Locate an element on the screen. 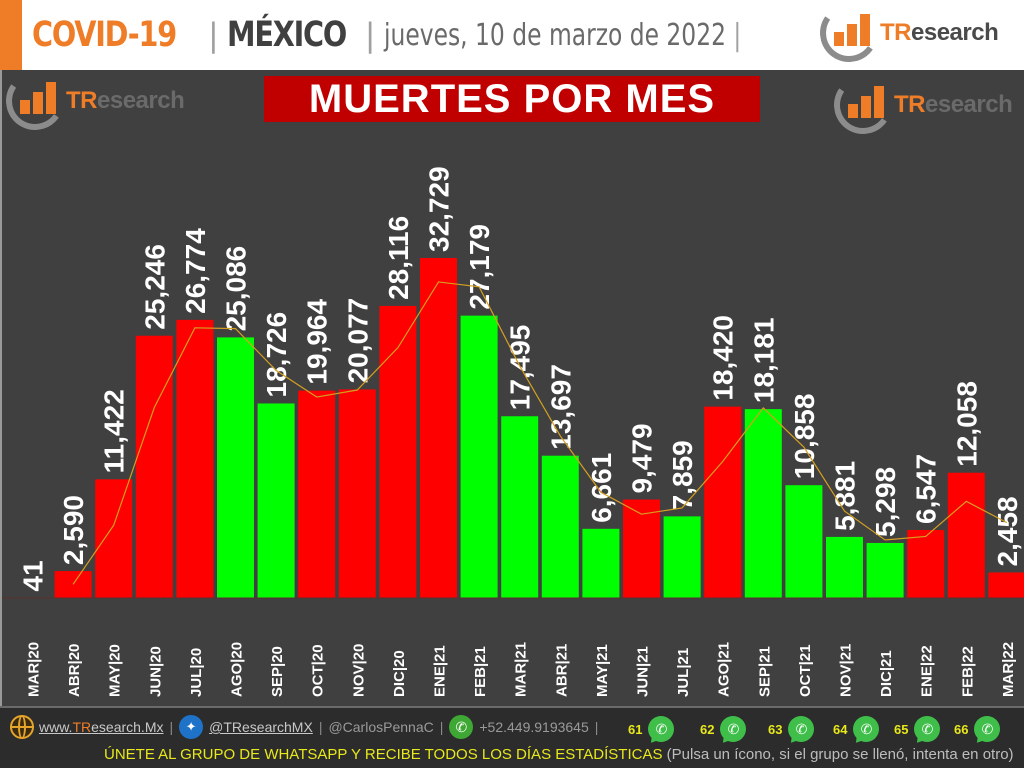 Image resolution: width=1024 pixels, height=768 pixels. bar-SEP|20 is located at coordinates (276, 500).